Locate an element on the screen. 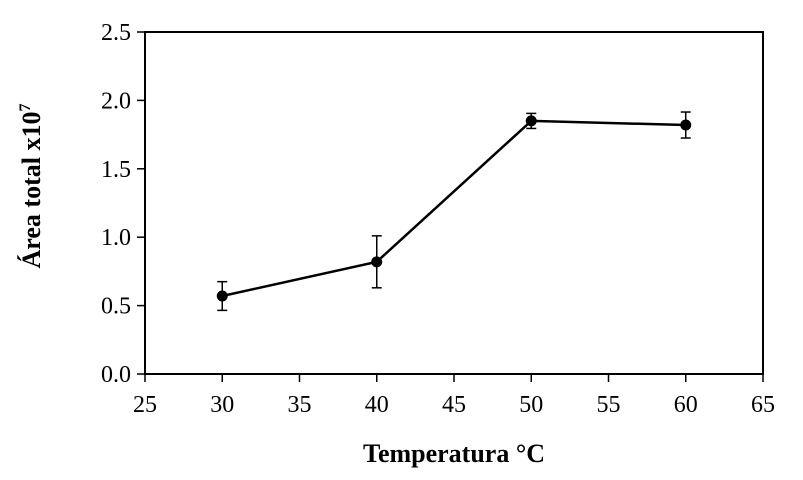 This screenshot has height=480, width=803. y-axis-title: Área total x107 is located at coordinates (31, 186).